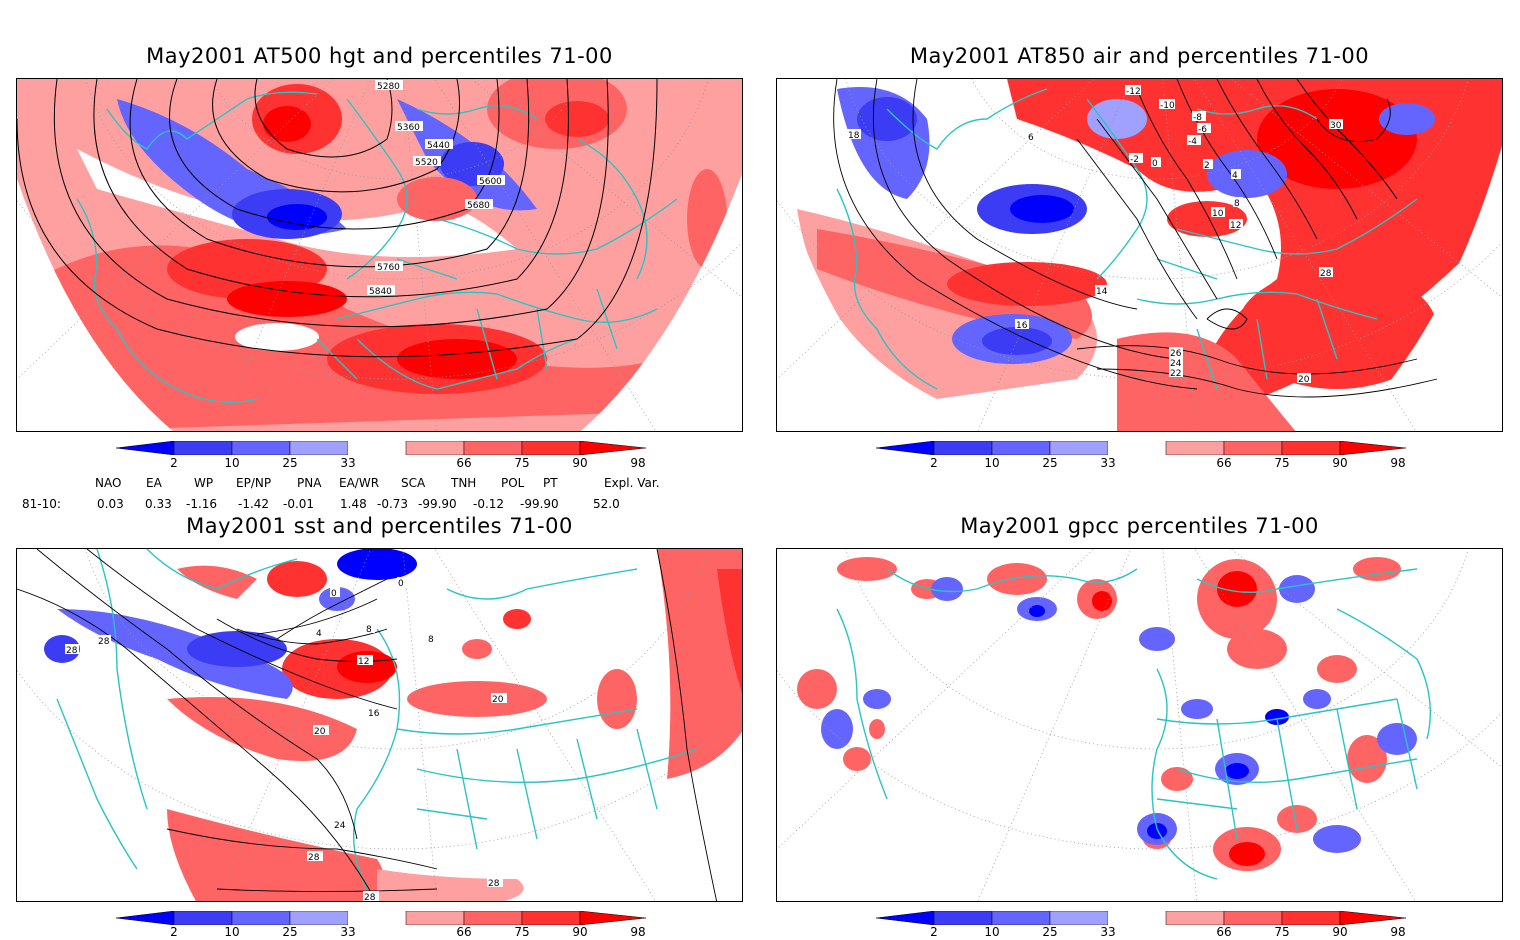 The image size is (1520, 940). I want to click on contour-label: 5280, so click(388, 87).